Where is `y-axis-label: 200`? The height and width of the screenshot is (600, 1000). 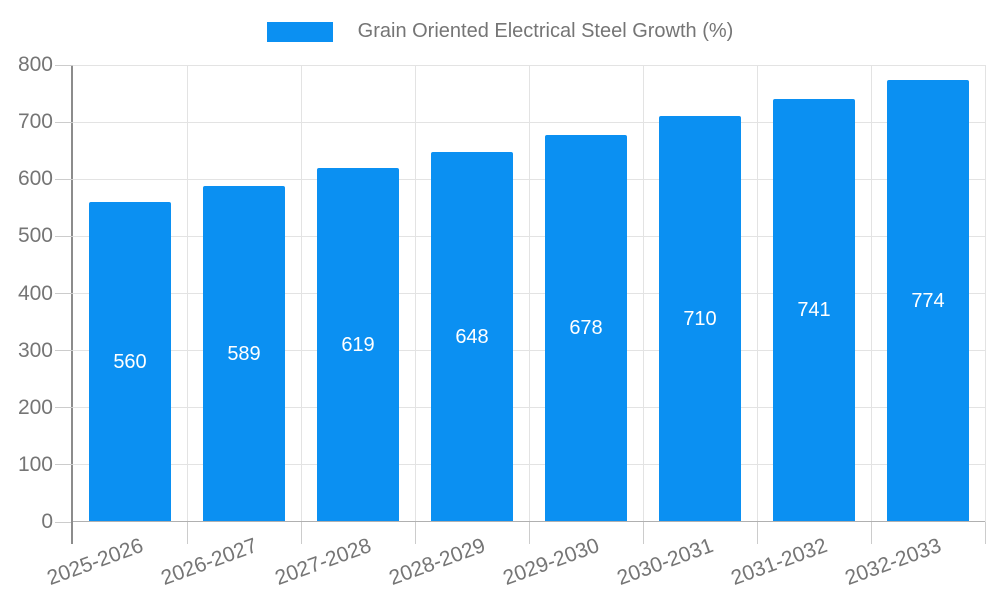
y-axis-label: 200 is located at coordinates (35, 407).